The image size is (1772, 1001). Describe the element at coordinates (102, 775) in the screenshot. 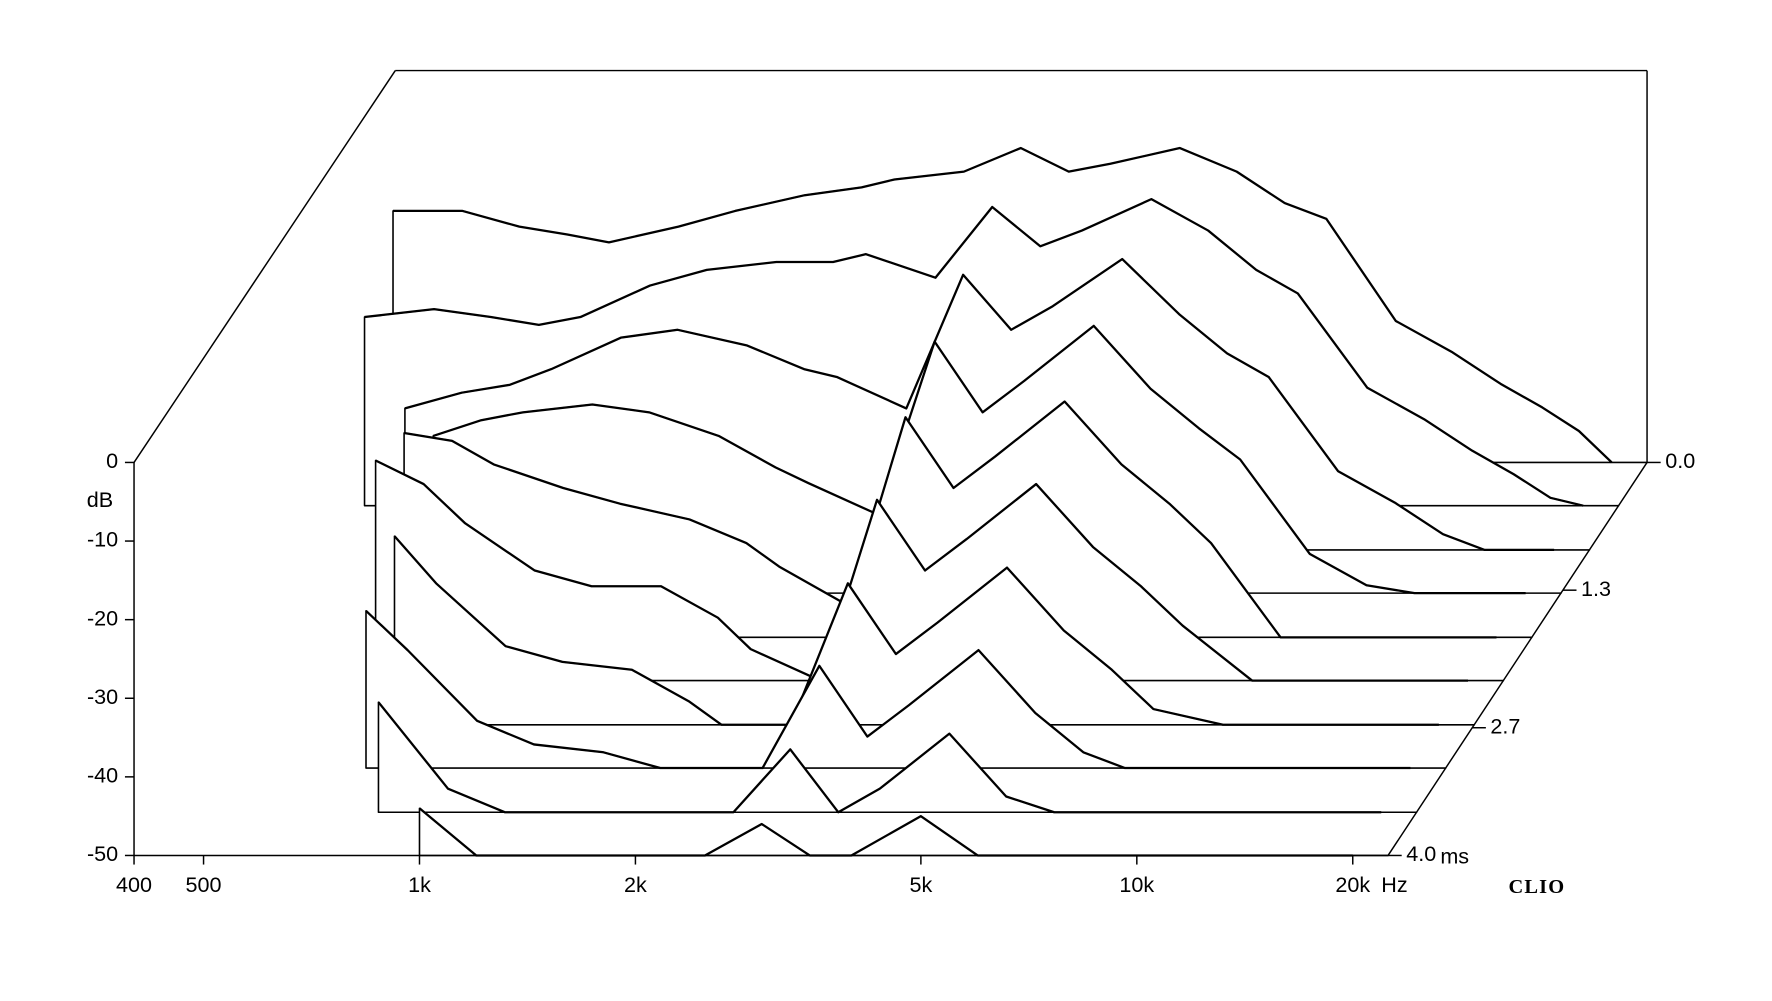

I see `y-tick-label: -40` at that location.